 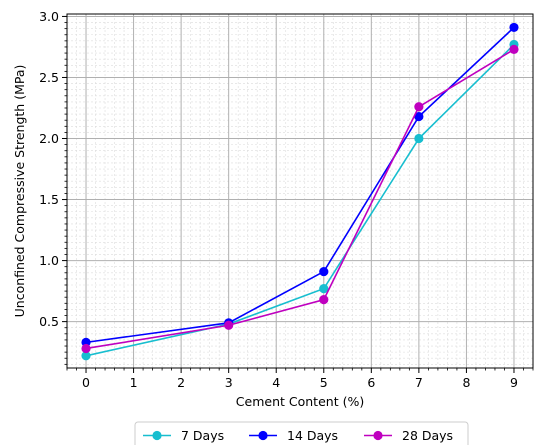 I want to click on legend: 7 Days 14 Days 28 Days, so click(x=301, y=433).